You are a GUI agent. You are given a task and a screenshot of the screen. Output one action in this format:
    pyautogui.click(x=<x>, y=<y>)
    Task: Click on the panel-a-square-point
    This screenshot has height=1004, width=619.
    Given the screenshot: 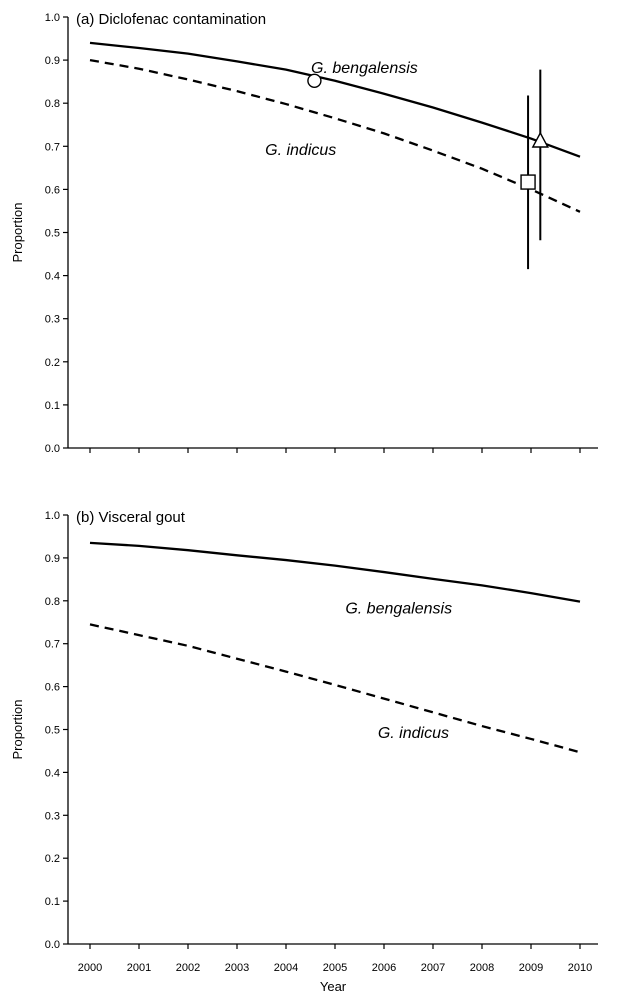 What is the action you would take?
    pyautogui.click(x=528, y=182)
    